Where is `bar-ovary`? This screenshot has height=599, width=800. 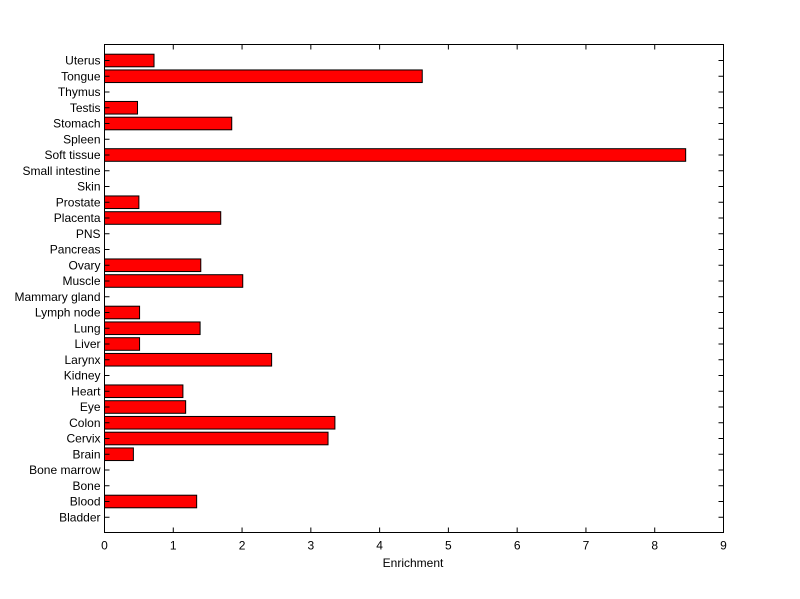 bar-ovary is located at coordinates (153, 265).